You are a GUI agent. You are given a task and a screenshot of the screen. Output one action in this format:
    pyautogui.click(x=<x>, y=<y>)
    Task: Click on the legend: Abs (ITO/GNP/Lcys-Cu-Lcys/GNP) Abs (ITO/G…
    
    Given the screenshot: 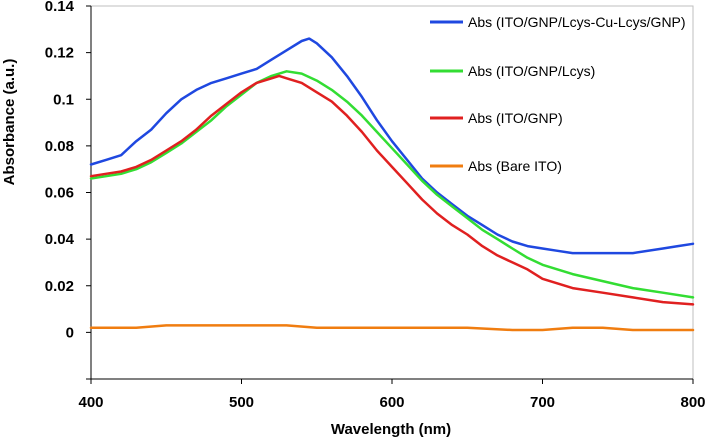 What is the action you would take?
    pyautogui.click(x=558, y=94)
    